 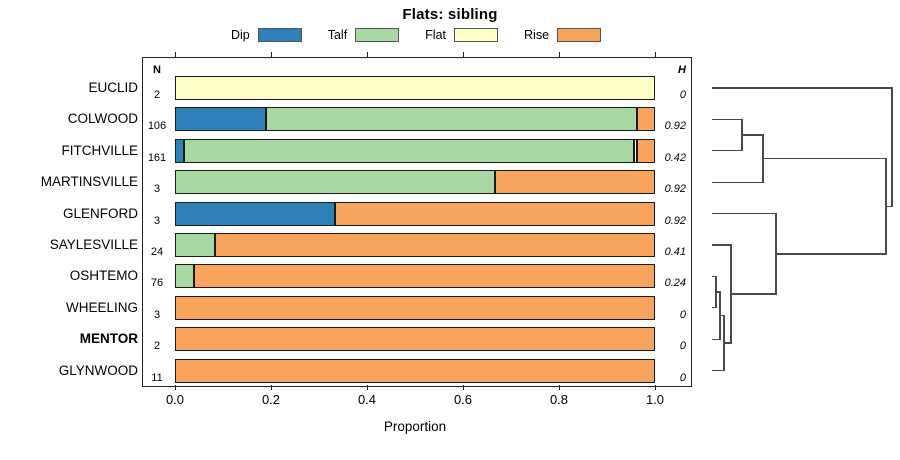 What do you see at coordinates (101, 307) in the screenshot?
I see `row-label: WHEELING` at bounding box center [101, 307].